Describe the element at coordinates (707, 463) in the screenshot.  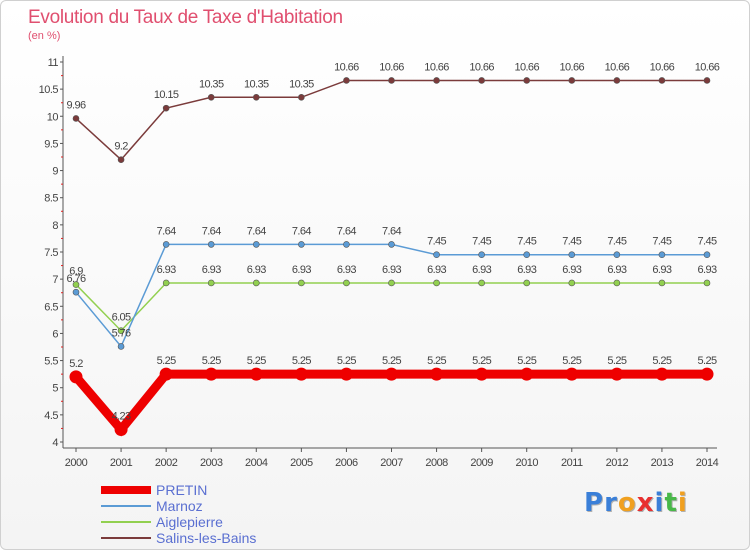
I see `x-tick-label: 2014` at that location.